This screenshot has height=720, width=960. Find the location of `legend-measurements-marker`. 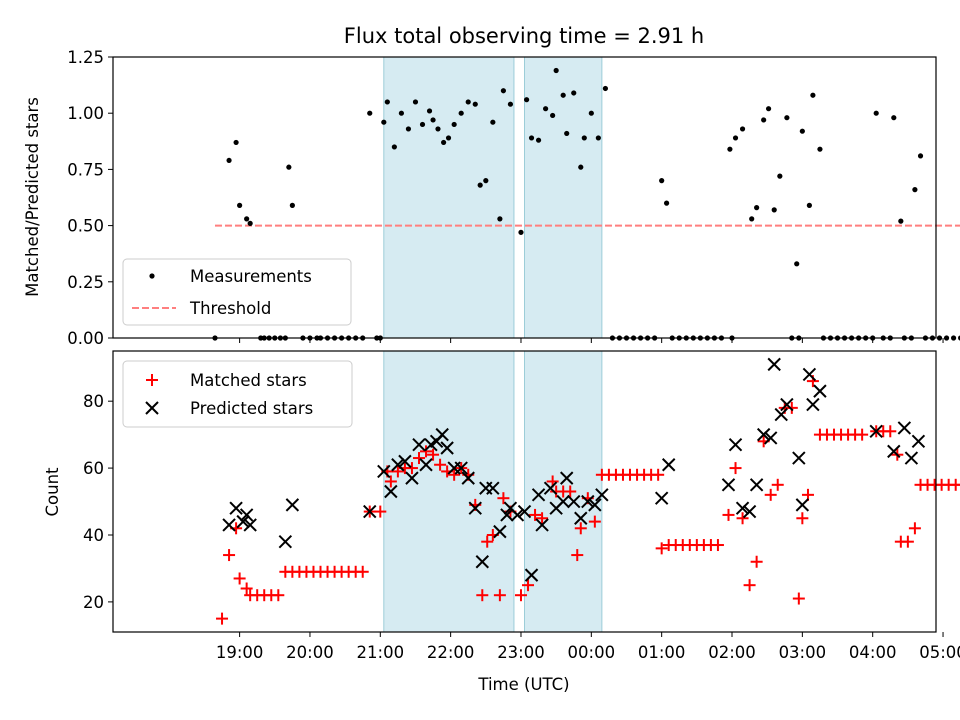

legend-measurements-marker is located at coordinates (152, 276).